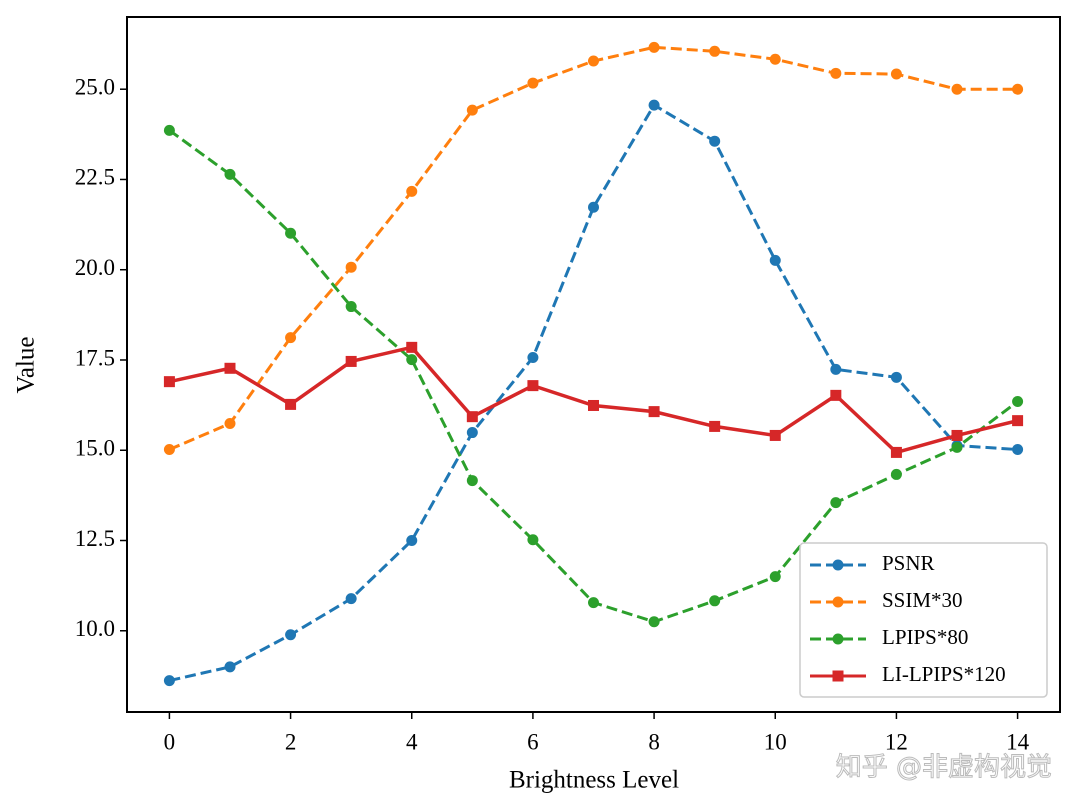  Describe the element at coordinates (1018, 741) in the screenshot. I see `x-tick-label: 14` at that location.